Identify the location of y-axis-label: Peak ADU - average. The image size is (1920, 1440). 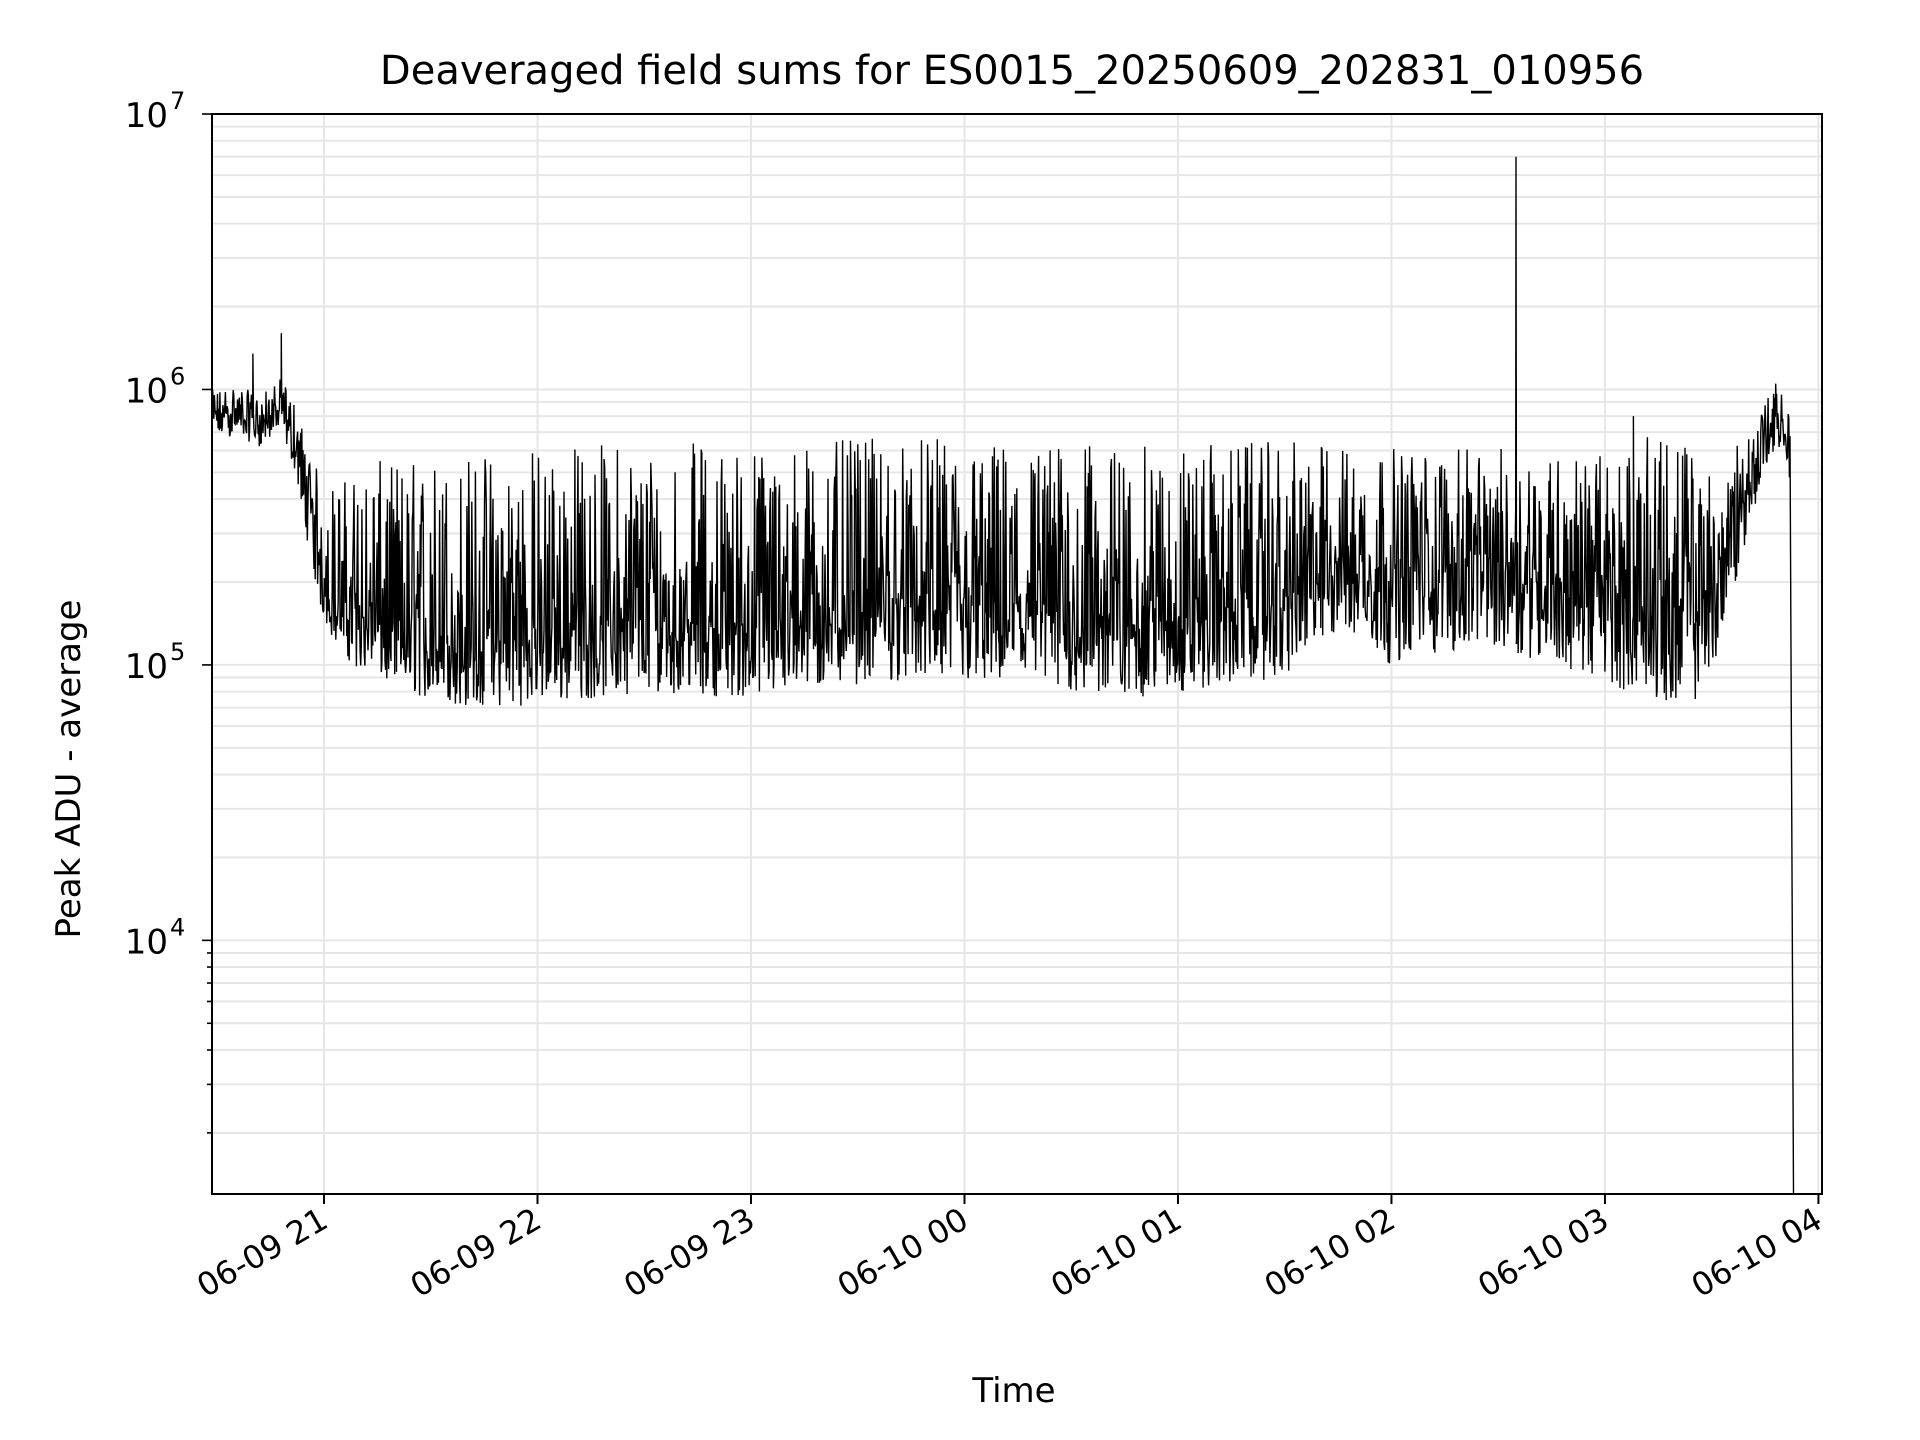
(69, 769).